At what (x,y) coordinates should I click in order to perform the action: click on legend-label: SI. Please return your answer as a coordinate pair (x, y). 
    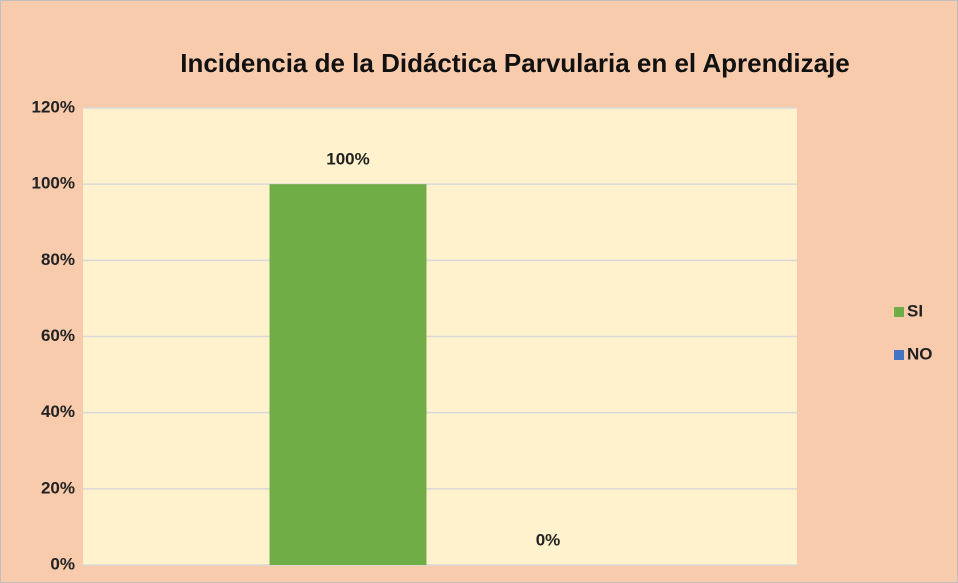
    Looking at the image, I should click on (915, 310).